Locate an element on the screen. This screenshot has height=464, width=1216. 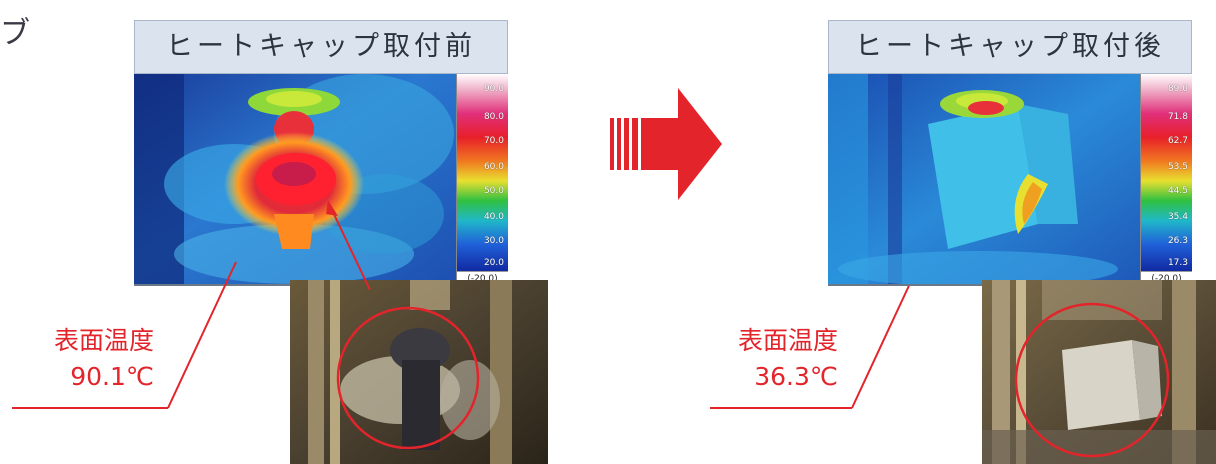
before-scale-label: 50.0 is located at coordinates (493, 191).